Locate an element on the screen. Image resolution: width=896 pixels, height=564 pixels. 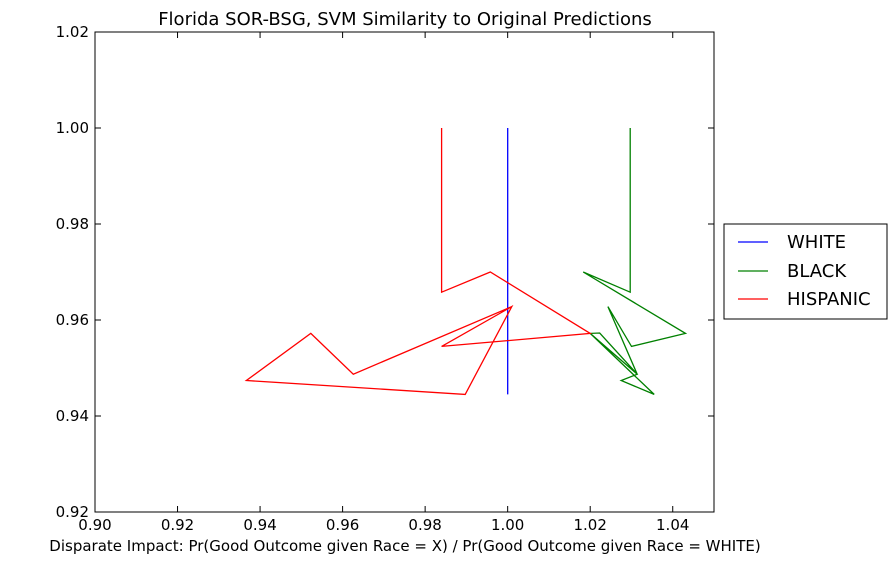
y-tick-label: 0.94 is located at coordinates (72, 416).